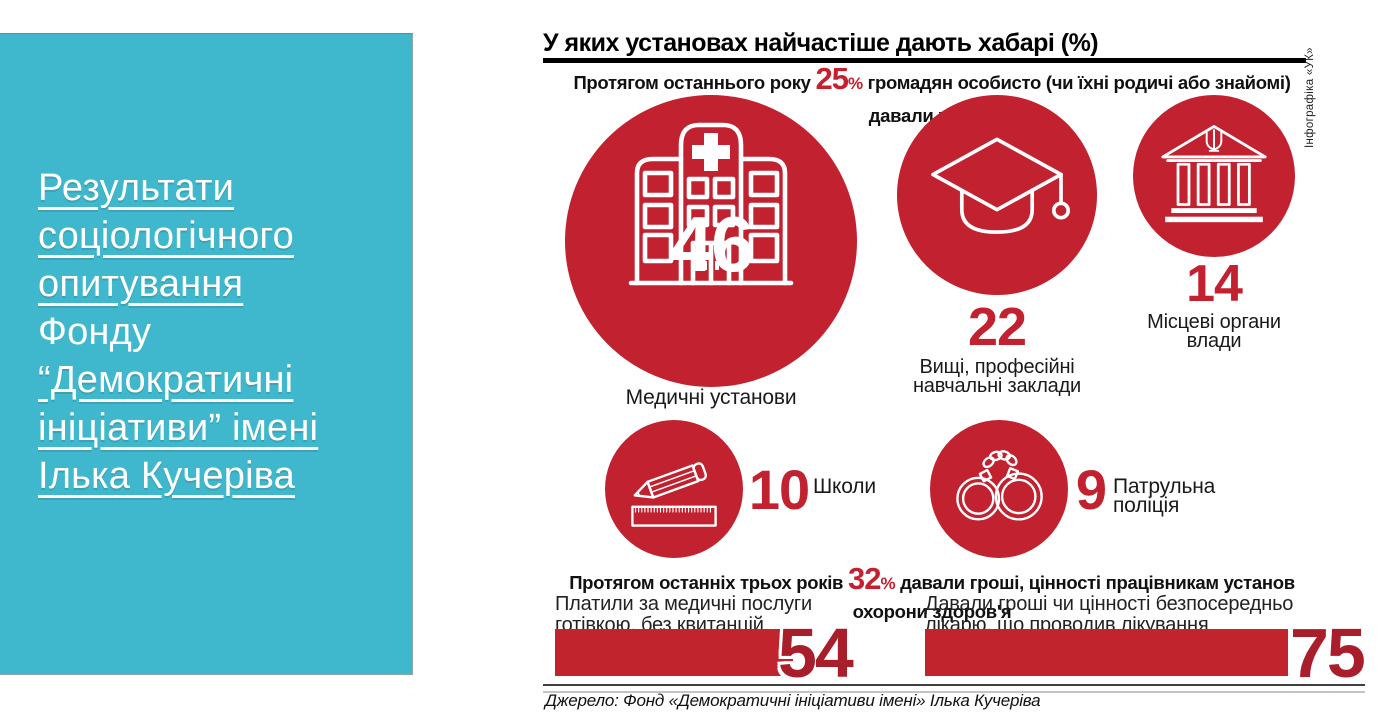 Image resolution: width=1400 pixels, height=722 pixels. What do you see at coordinates (178, 428) in the screenshot?
I see `sidebar-line: ініціативи” імені` at bounding box center [178, 428].